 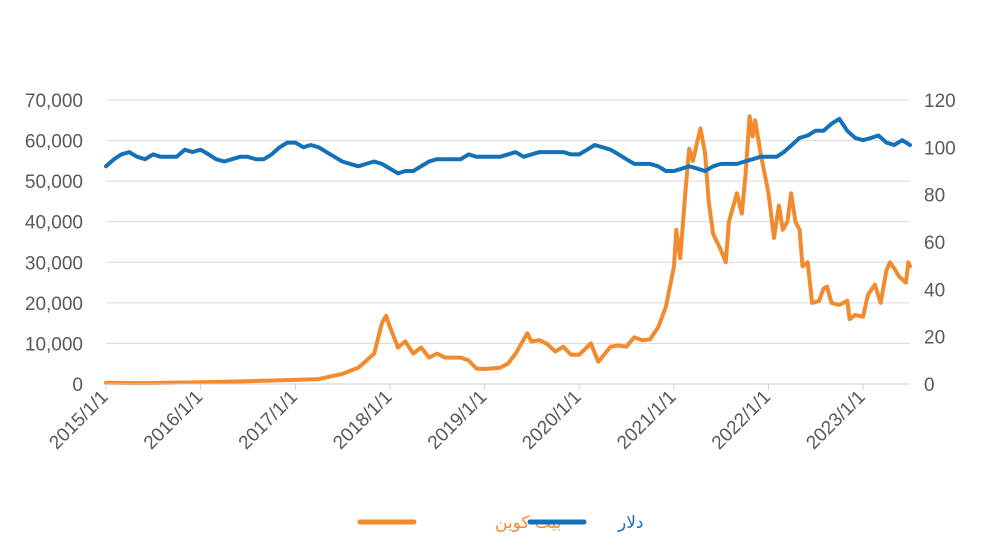 I want to click on left-axis-tick-label: 20,000, so click(x=54, y=304).